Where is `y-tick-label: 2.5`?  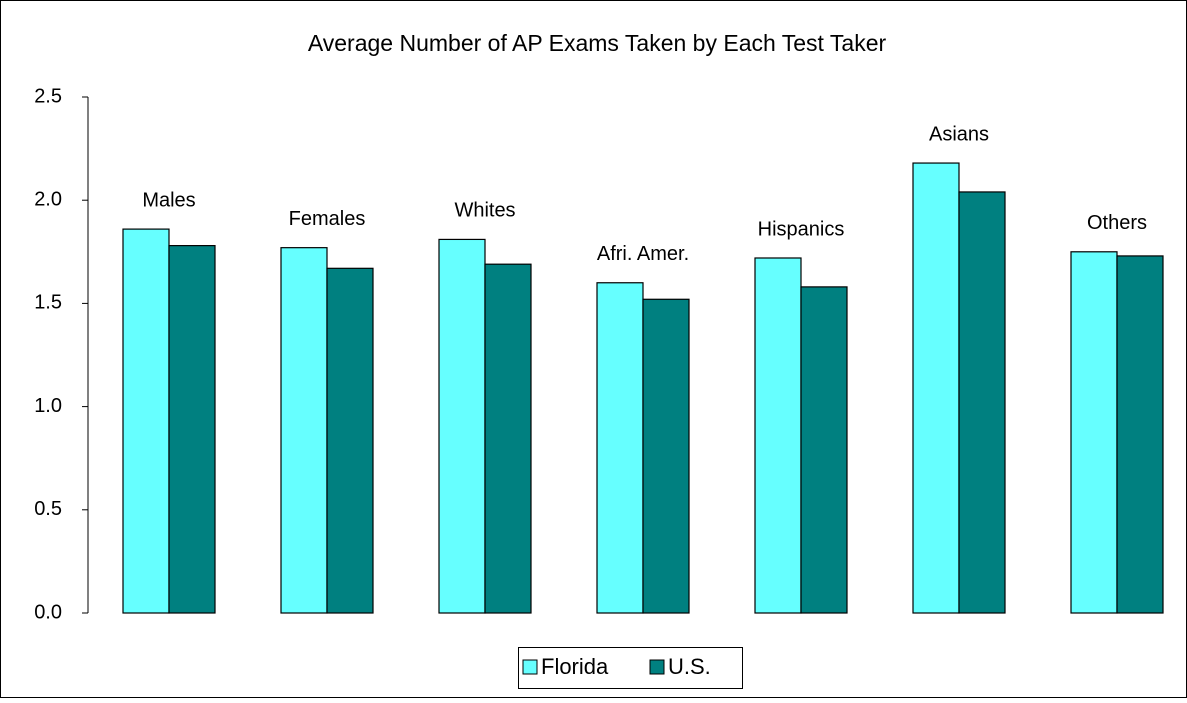 y-tick-label: 2.5 is located at coordinates (48, 96).